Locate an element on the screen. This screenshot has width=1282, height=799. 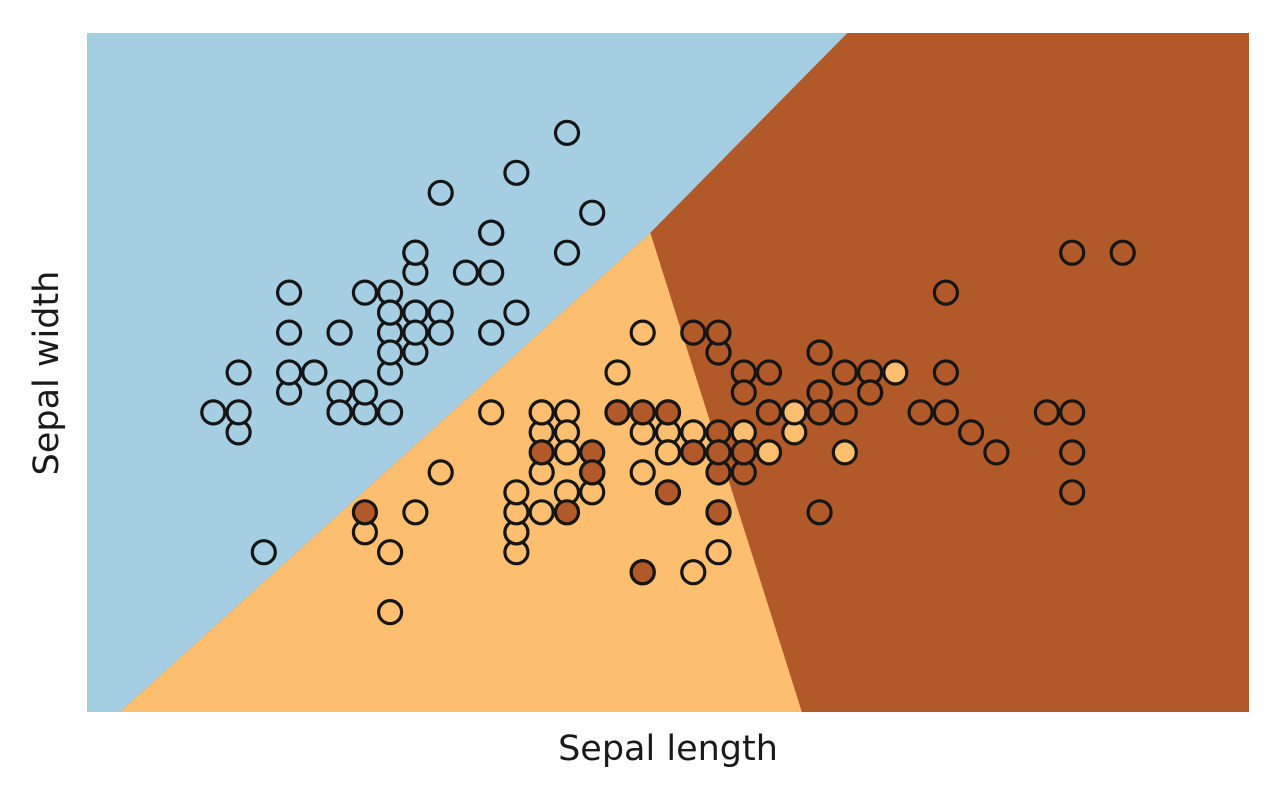
y-axis-label: Sepal width is located at coordinates (47, 373).